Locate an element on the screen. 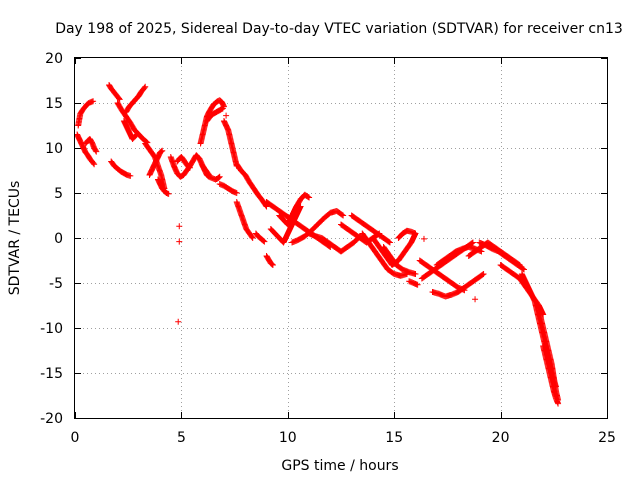 This screenshot has height=480, width=640. series-seg43 is located at coordinates (548, 355).